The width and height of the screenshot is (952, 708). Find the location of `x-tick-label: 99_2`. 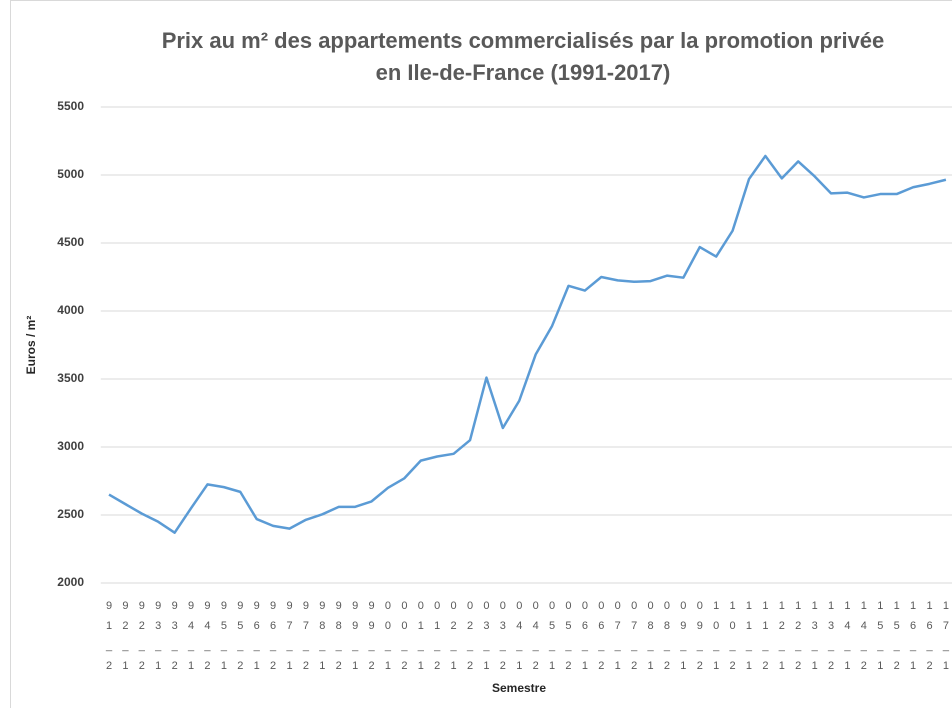

x-tick-label: 99_2 is located at coordinates (371, 636).